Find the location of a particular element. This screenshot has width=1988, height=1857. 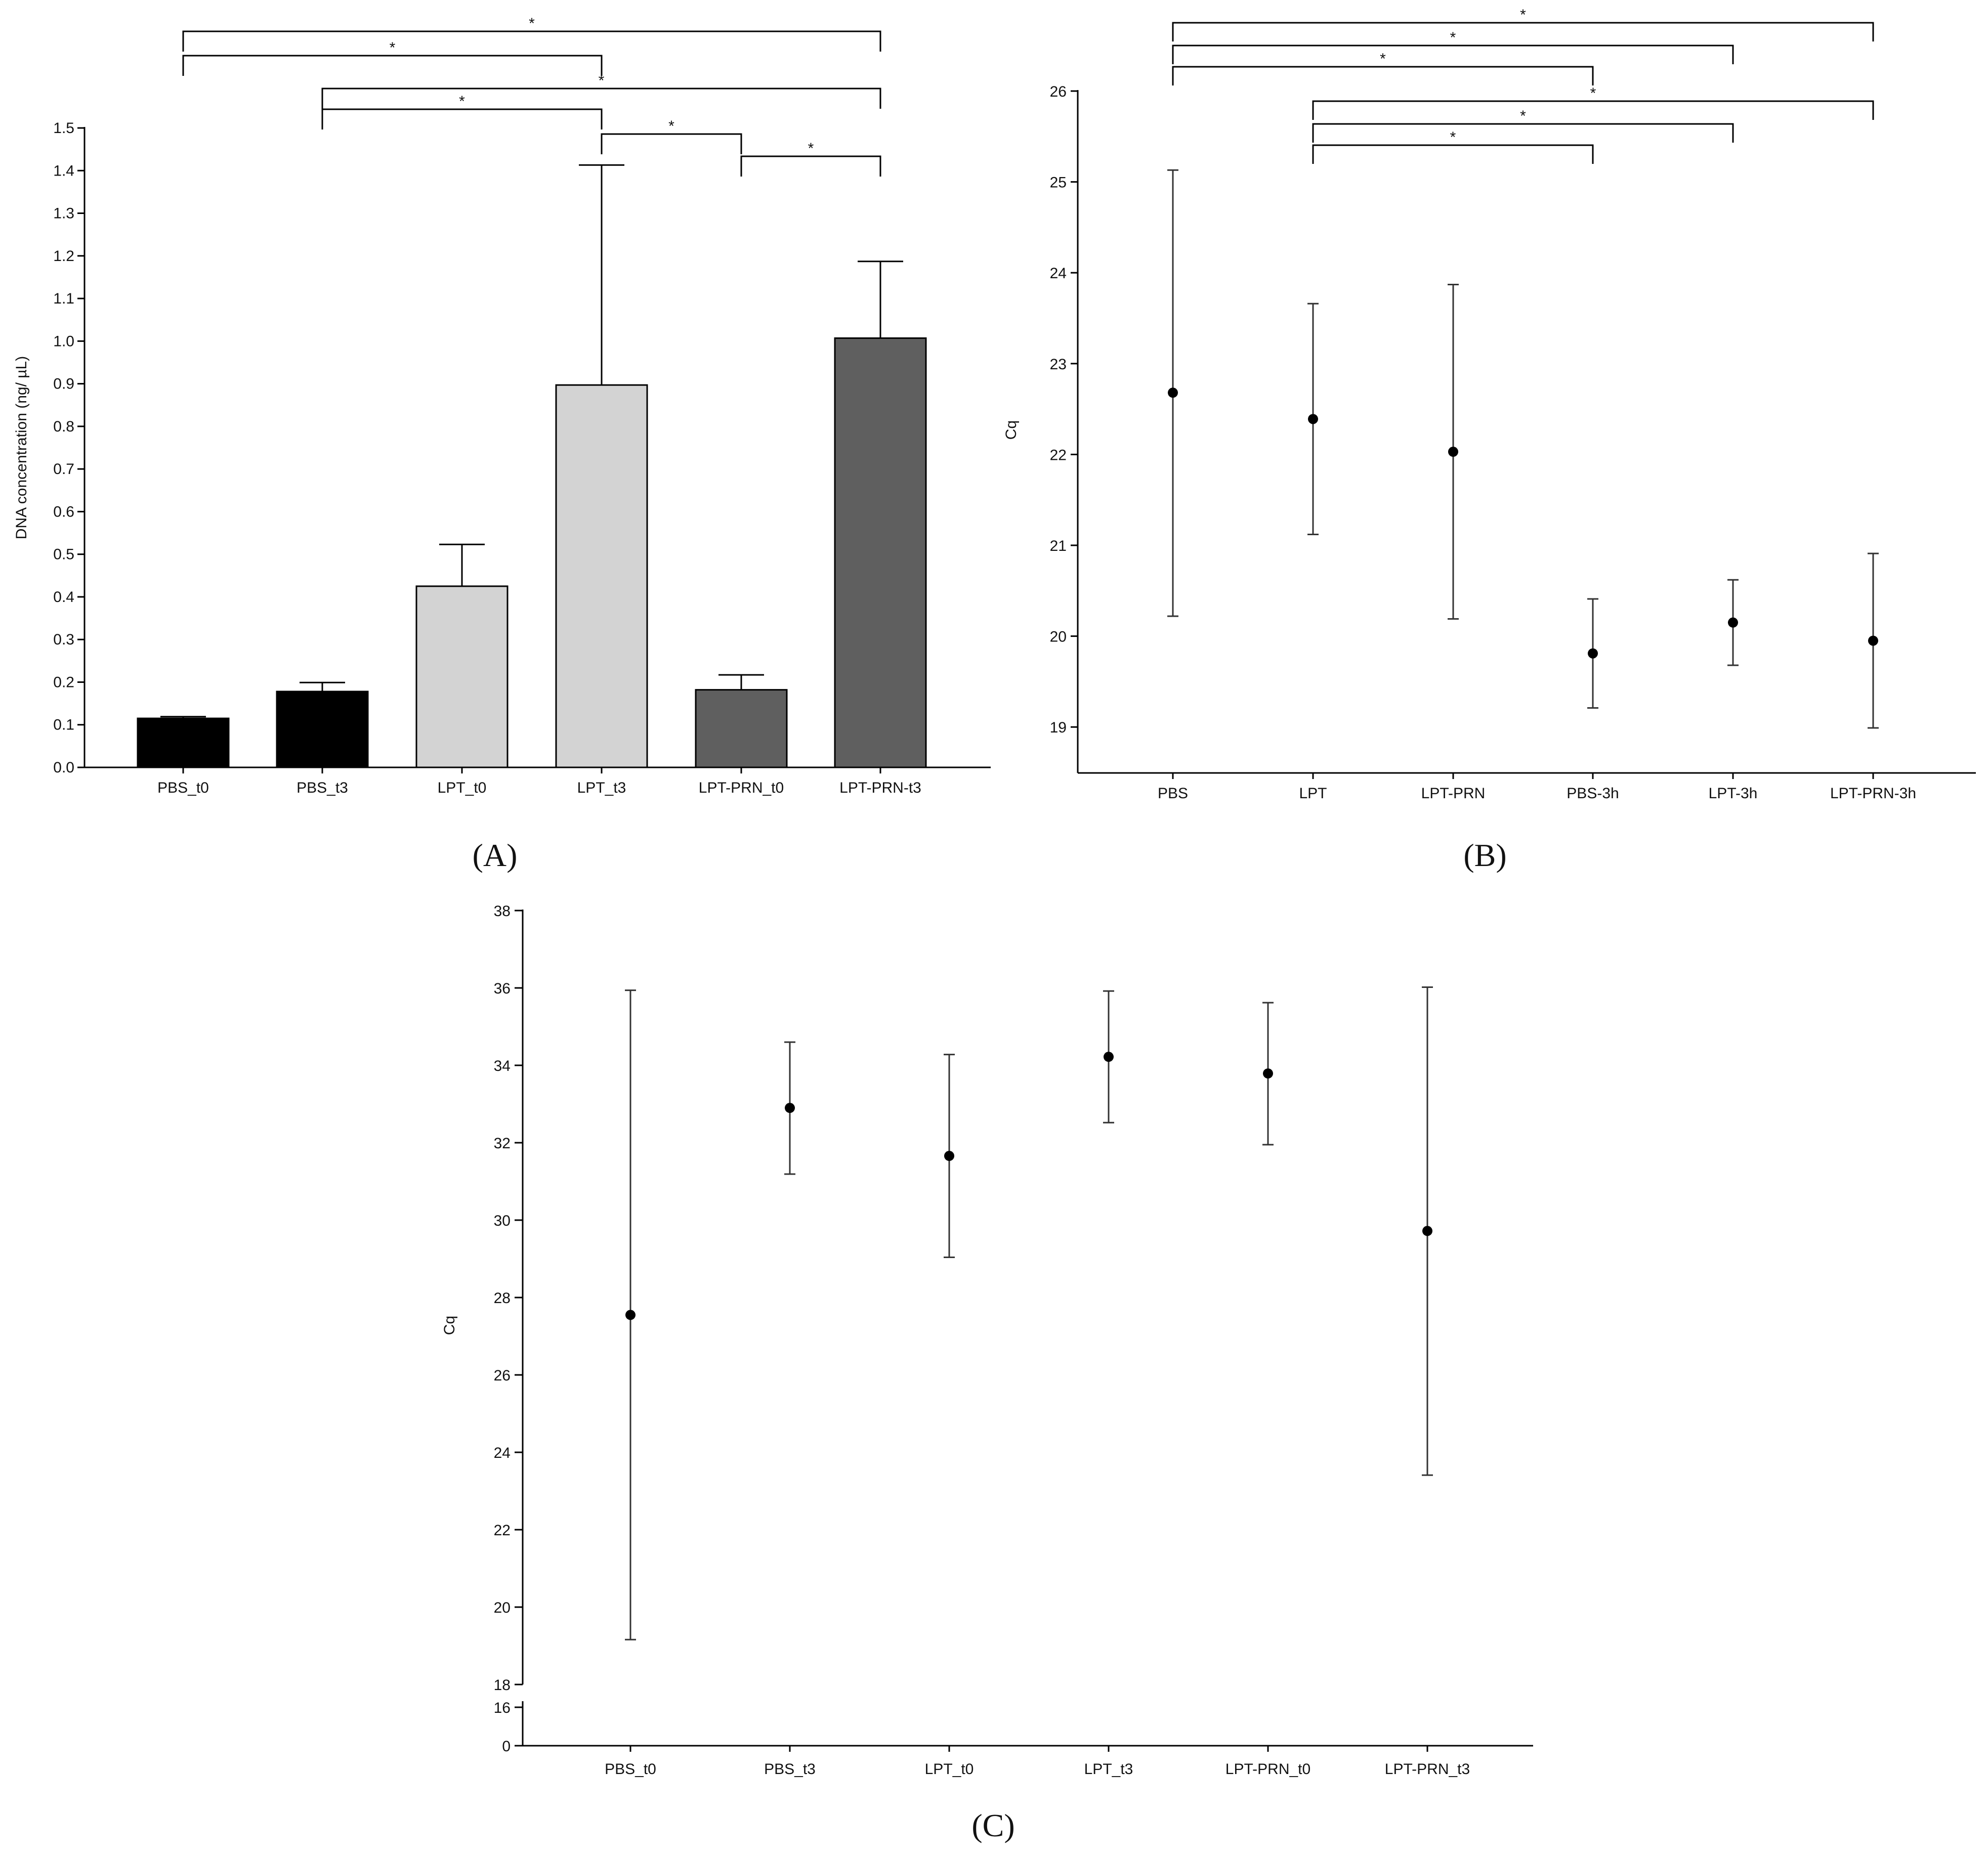

a-x-tick-label-LPT-PRN-t3: LPT-PRN-t3 is located at coordinates (880, 788).